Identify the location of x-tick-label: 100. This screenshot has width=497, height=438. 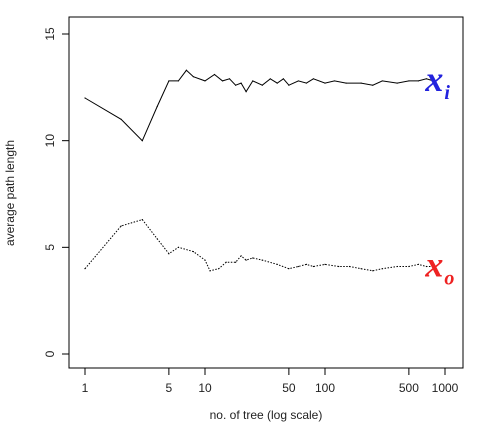
(325, 388).